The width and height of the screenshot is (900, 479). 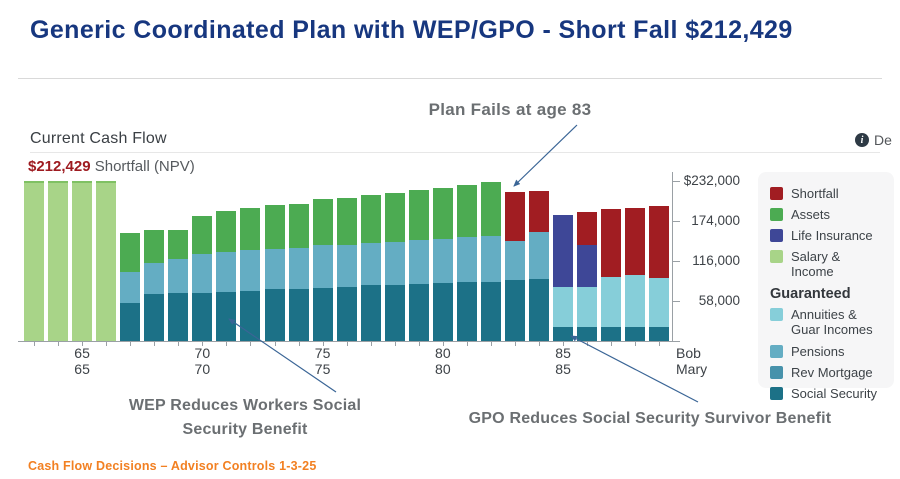 What do you see at coordinates (811, 215) in the screenshot?
I see `legend-label: Assets` at bounding box center [811, 215].